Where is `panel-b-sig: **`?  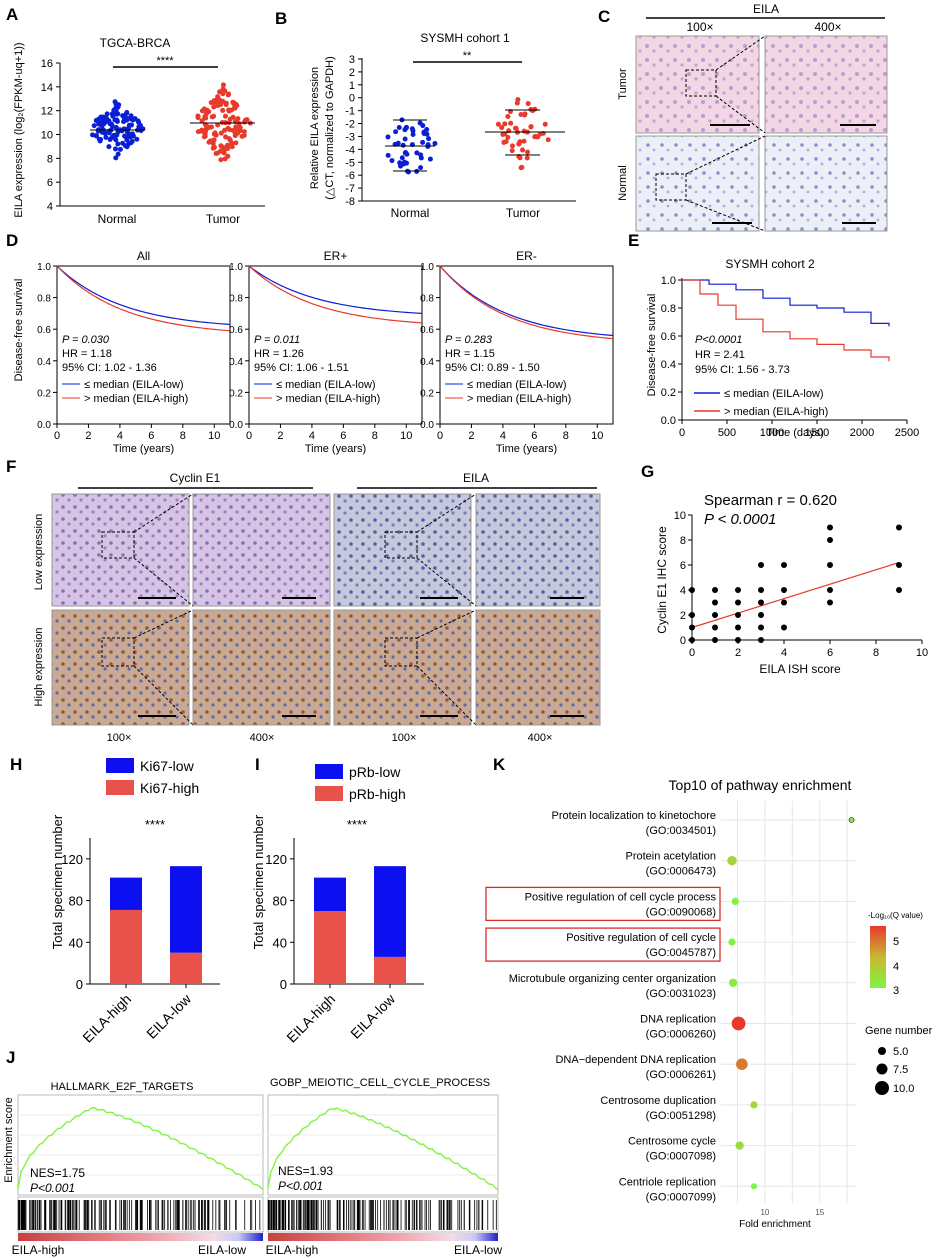
panel-b-sig: ** is located at coordinates (467, 56).